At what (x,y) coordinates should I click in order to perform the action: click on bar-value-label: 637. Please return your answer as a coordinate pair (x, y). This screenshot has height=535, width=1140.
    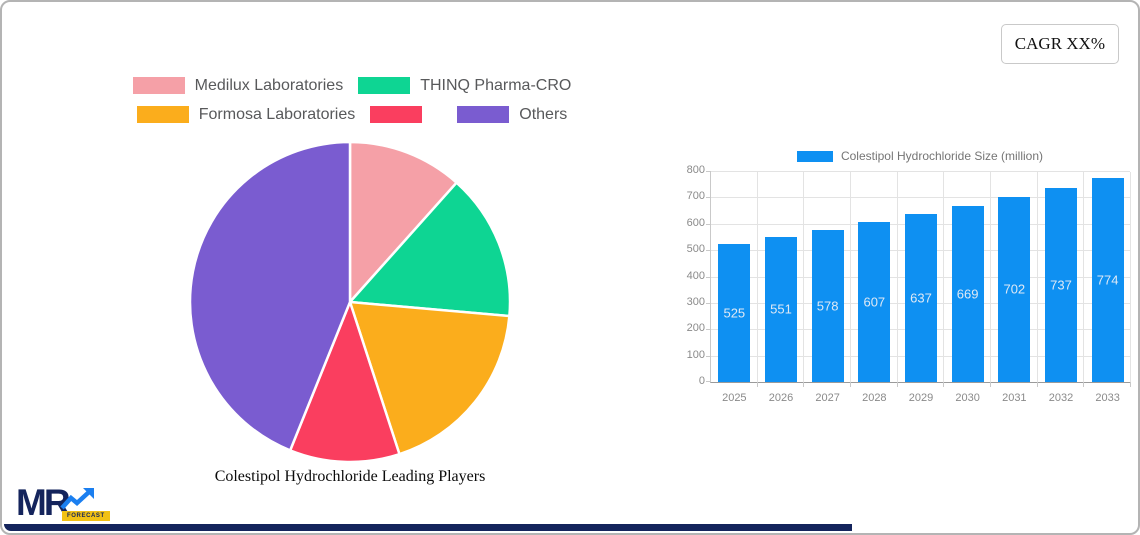
    Looking at the image, I should click on (921, 298).